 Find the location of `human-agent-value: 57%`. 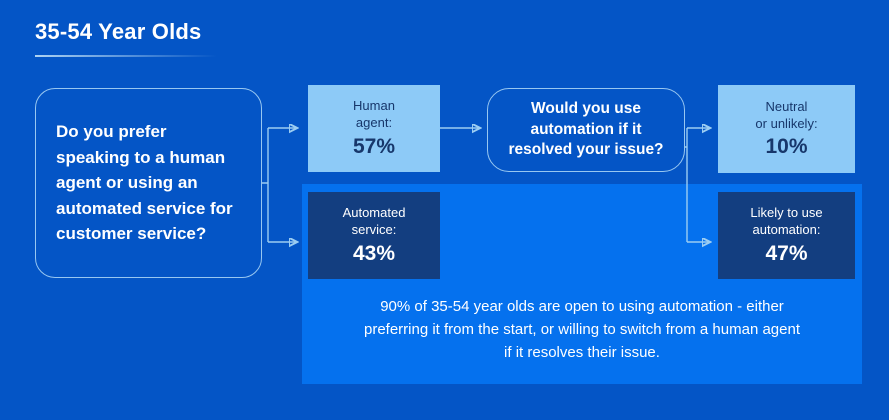

human-agent-value: 57% is located at coordinates (374, 146).